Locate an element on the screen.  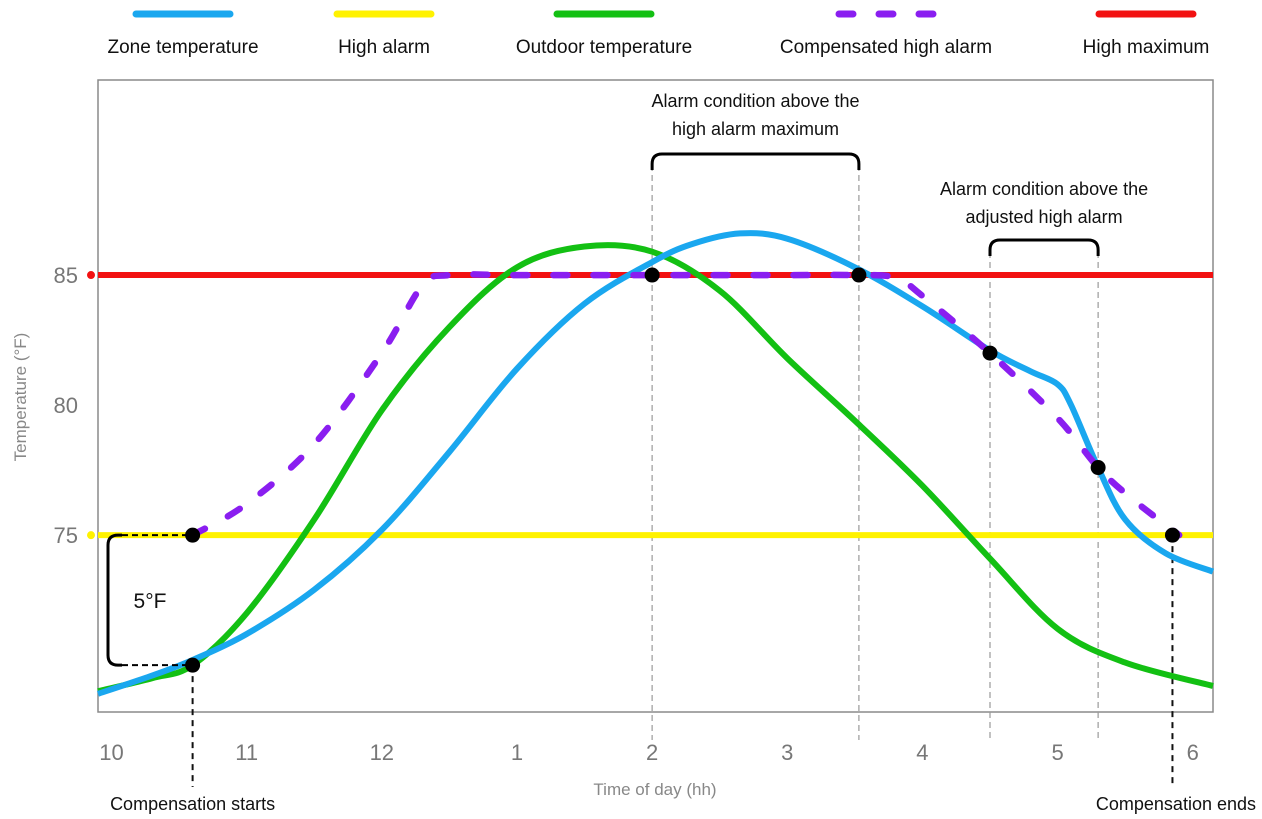
annotation-above-adjusted: adjusted high alarm is located at coordinates (1044, 217).